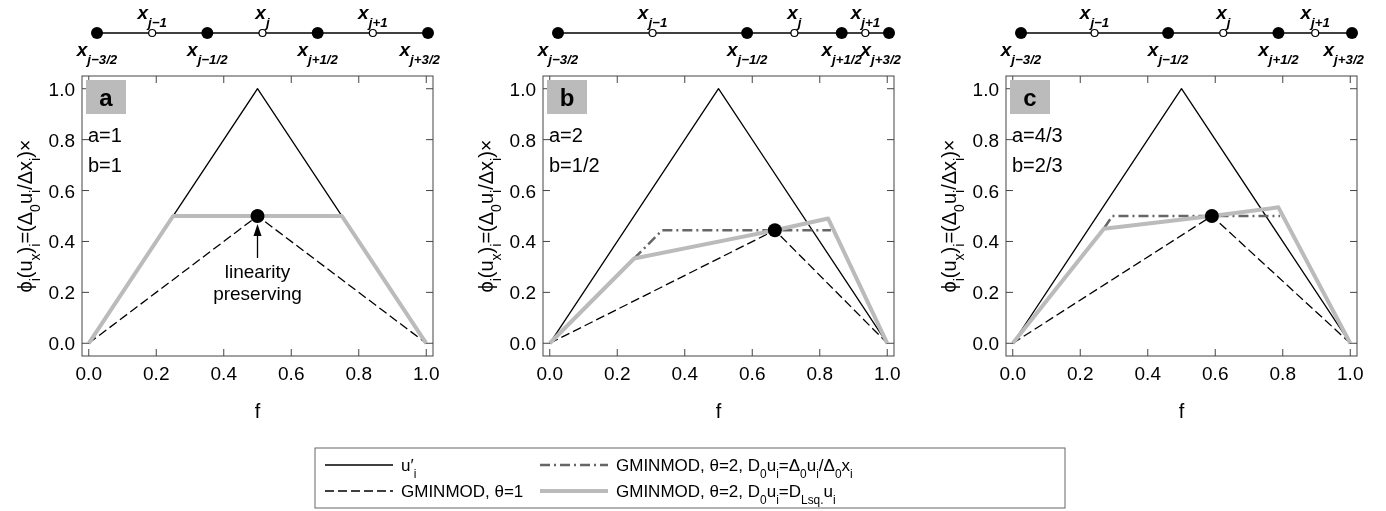 The width and height of the screenshot is (1386, 511). What do you see at coordinates (567, 97) in the screenshot?
I see `chart-title: b` at bounding box center [567, 97].